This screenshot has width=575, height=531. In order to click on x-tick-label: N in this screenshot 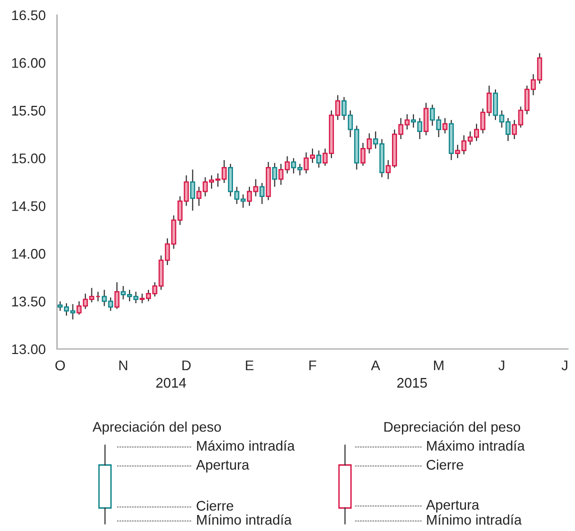, I will do `click(123, 365)`.